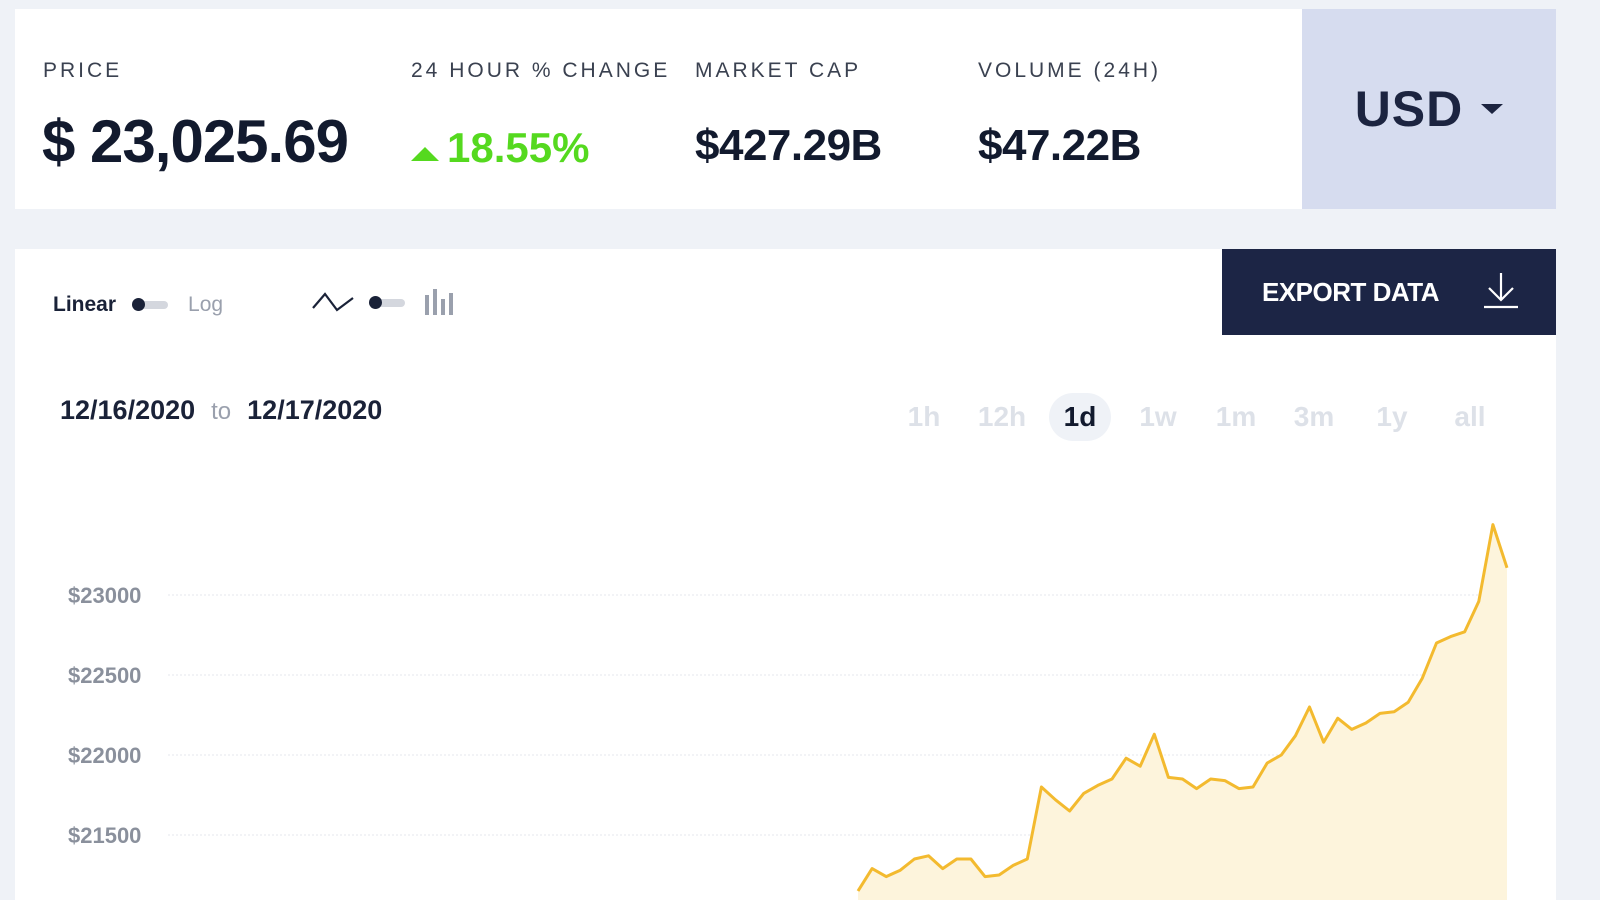 The width and height of the screenshot is (1600, 900). Describe the element at coordinates (438, 303) in the screenshot. I see `bar-chart-icon` at that location.